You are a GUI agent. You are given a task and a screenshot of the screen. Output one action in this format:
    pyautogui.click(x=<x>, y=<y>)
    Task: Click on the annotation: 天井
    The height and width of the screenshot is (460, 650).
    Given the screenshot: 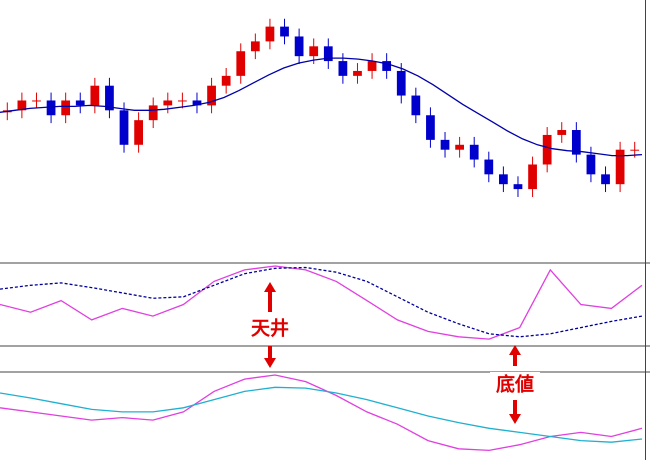 What is the action you would take?
    pyautogui.click(x=270, y=329)
    